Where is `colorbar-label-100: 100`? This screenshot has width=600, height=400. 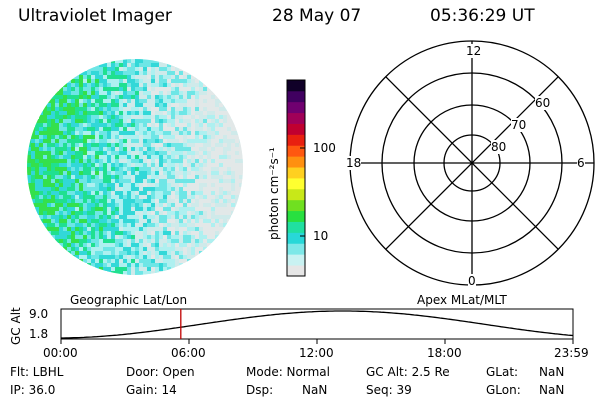
colorbar-label-100: 100 is located at coordinates (324, 148).